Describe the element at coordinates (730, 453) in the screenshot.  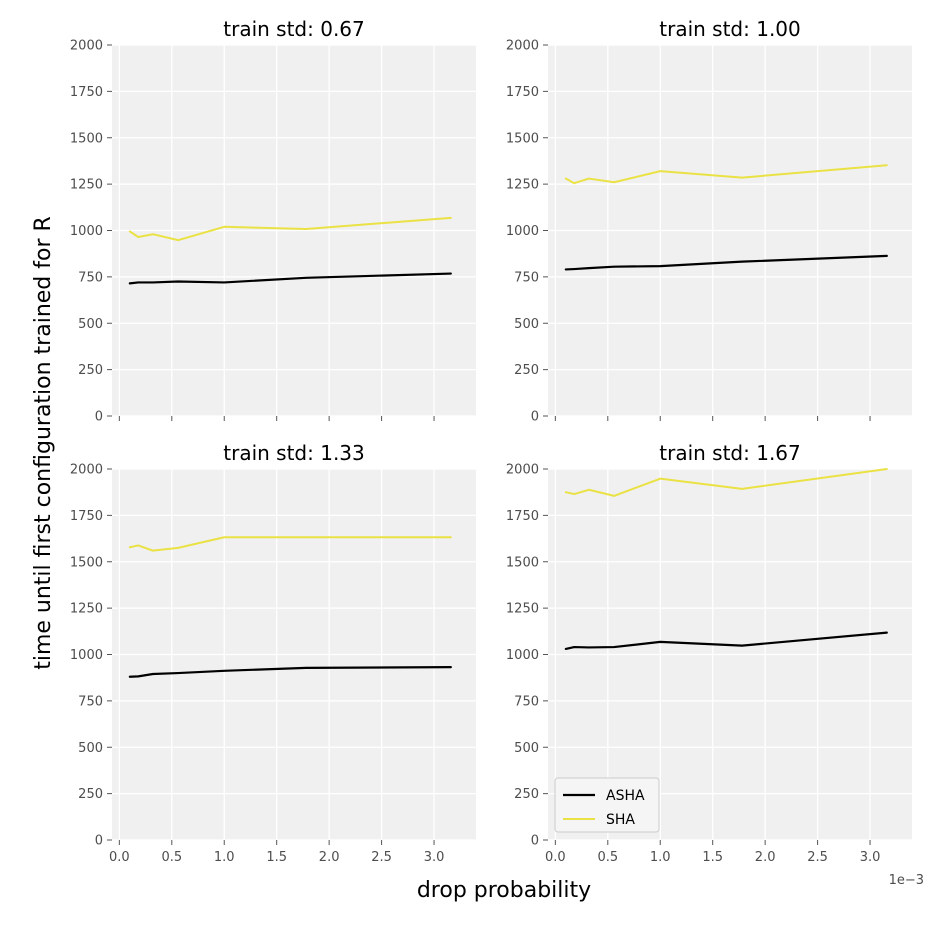
I see `panel-title: train std: 1.67` at that location.